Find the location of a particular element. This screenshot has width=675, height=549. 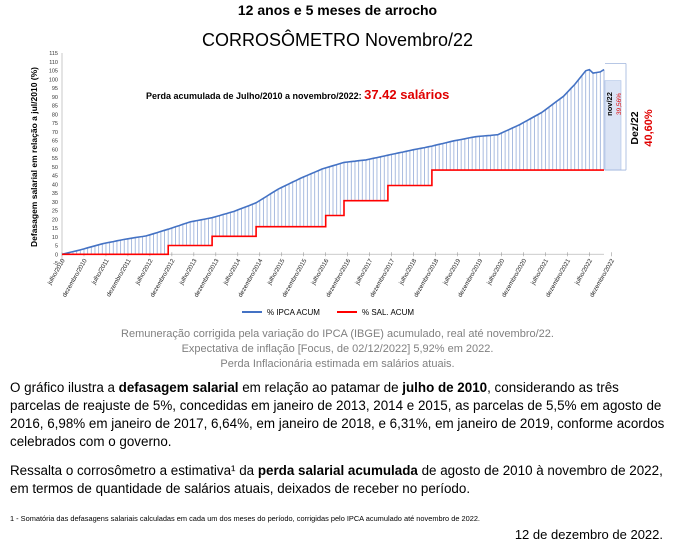

x-tick-label: julho/2013 is located at coordinates (188, 272).